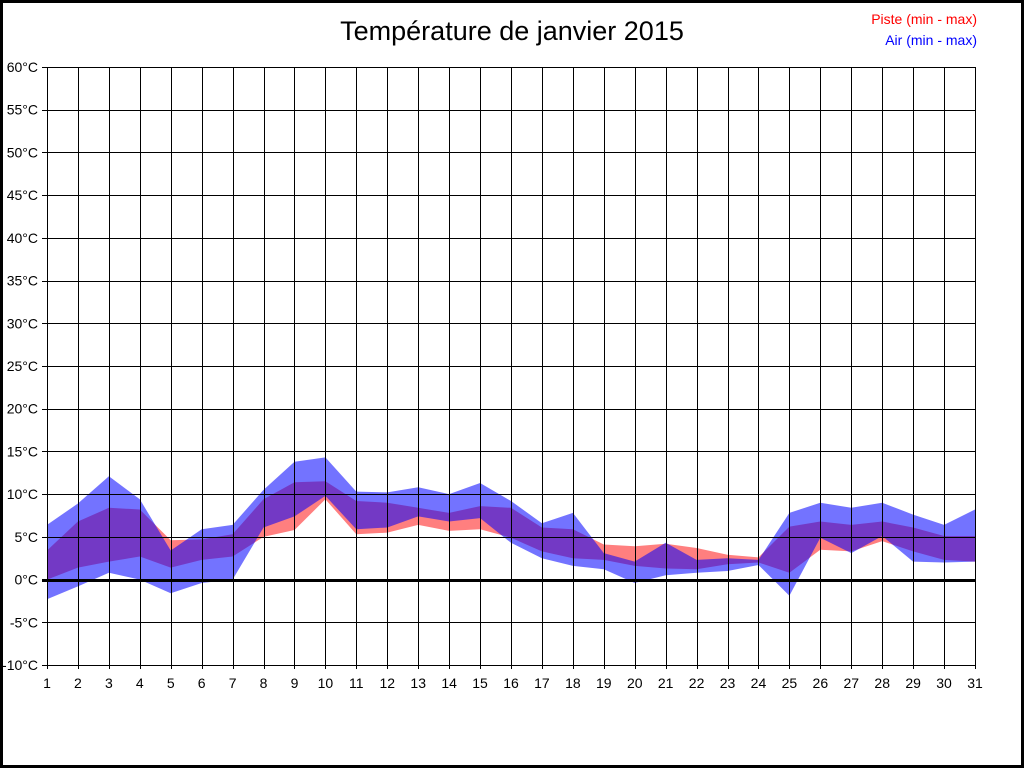 Image resolution: width=1024 pixels, height=768 pixels. What do you see at coordinates (78, 683) in the screenshot?
I see `x-tick-label: 2` at bounding box center [78, 683].